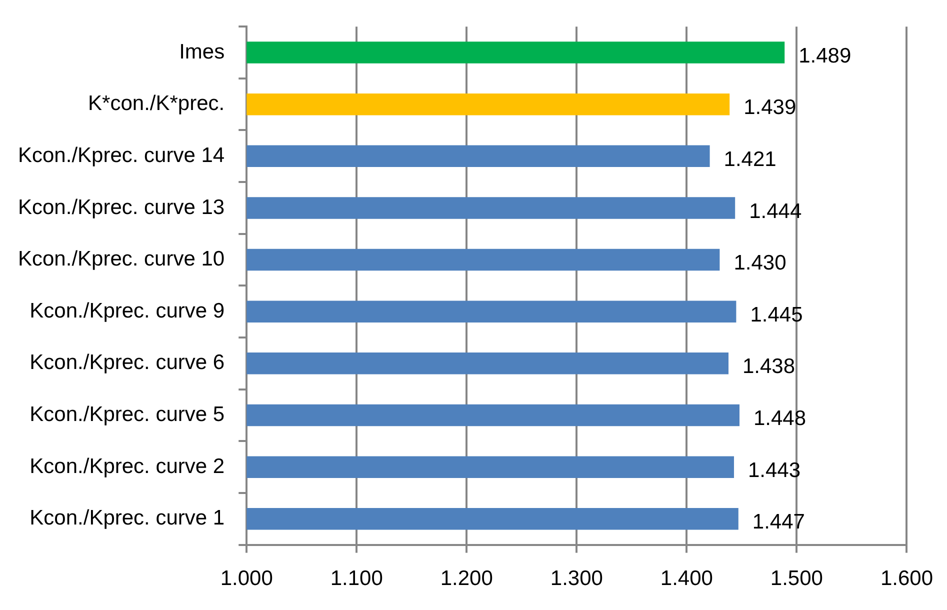  Describe the element at coordinates (127, 414) in the screenshot. I see `y-tick-label: Kcon./Kprec. curve 5` at that location.